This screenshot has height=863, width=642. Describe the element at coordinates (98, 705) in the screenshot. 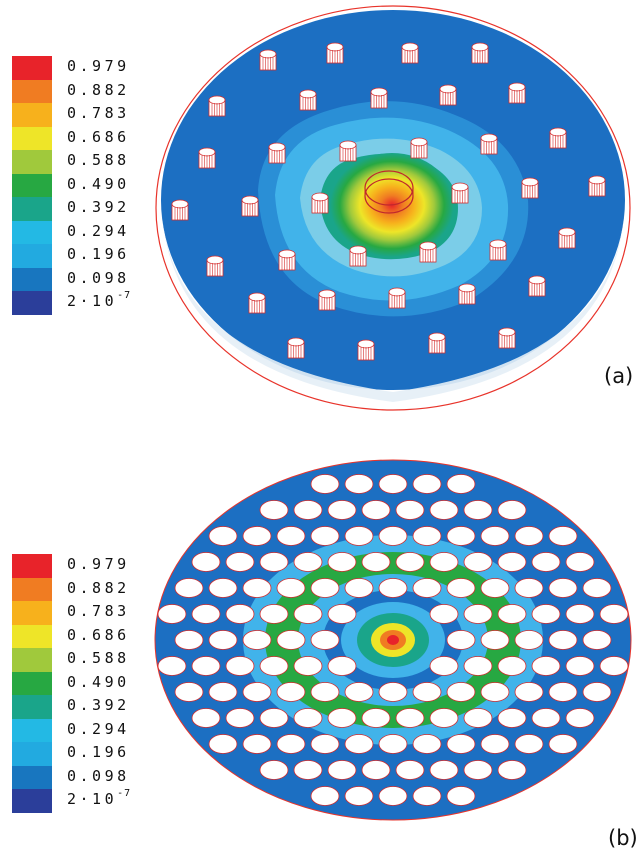

I see `legend-label: 0.392` at that location.